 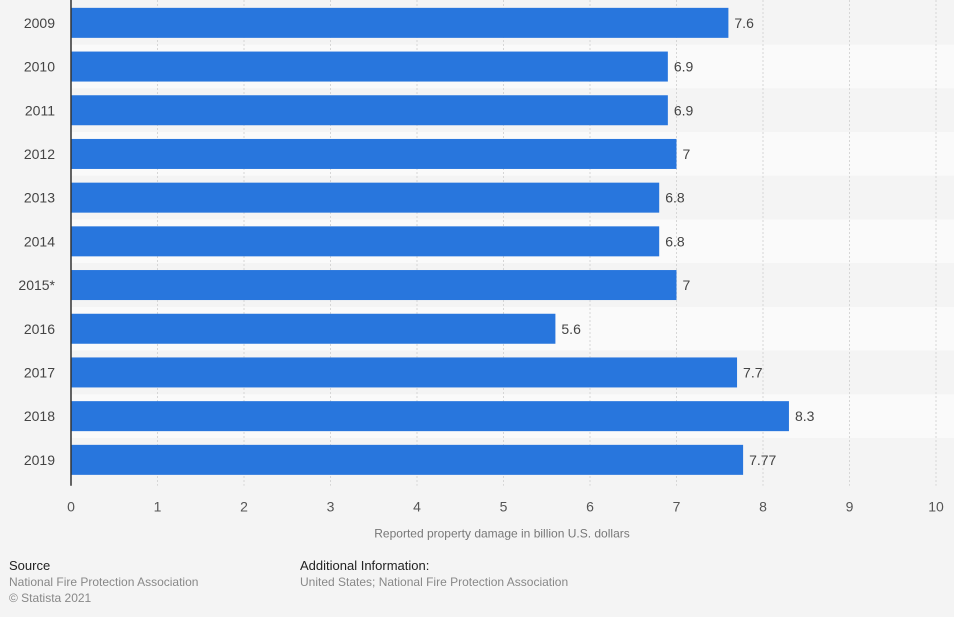 I want to click on x-tick-label: 9, so click(x=850, y=507).